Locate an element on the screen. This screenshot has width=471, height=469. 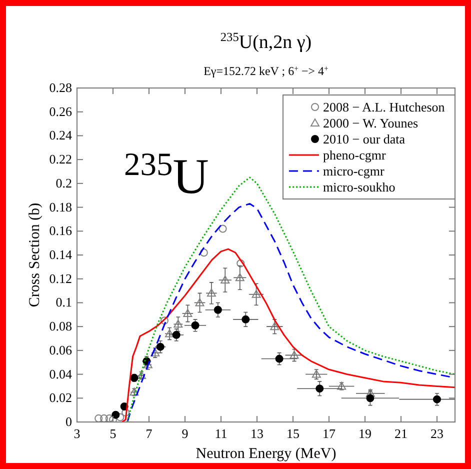
y-tick-label: 0.12 is located at coordinates (60, 278).